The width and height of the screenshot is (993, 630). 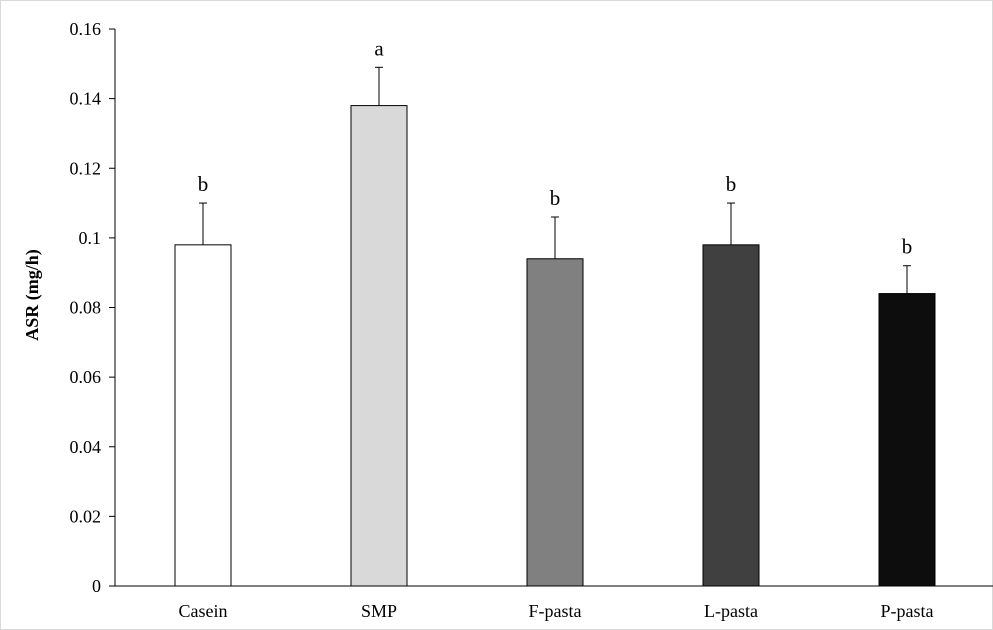 What do you see at coordinates (86, 168) in the screenshot?
I see `y-tick-label: 0.12` at bounding box center [86, 168].